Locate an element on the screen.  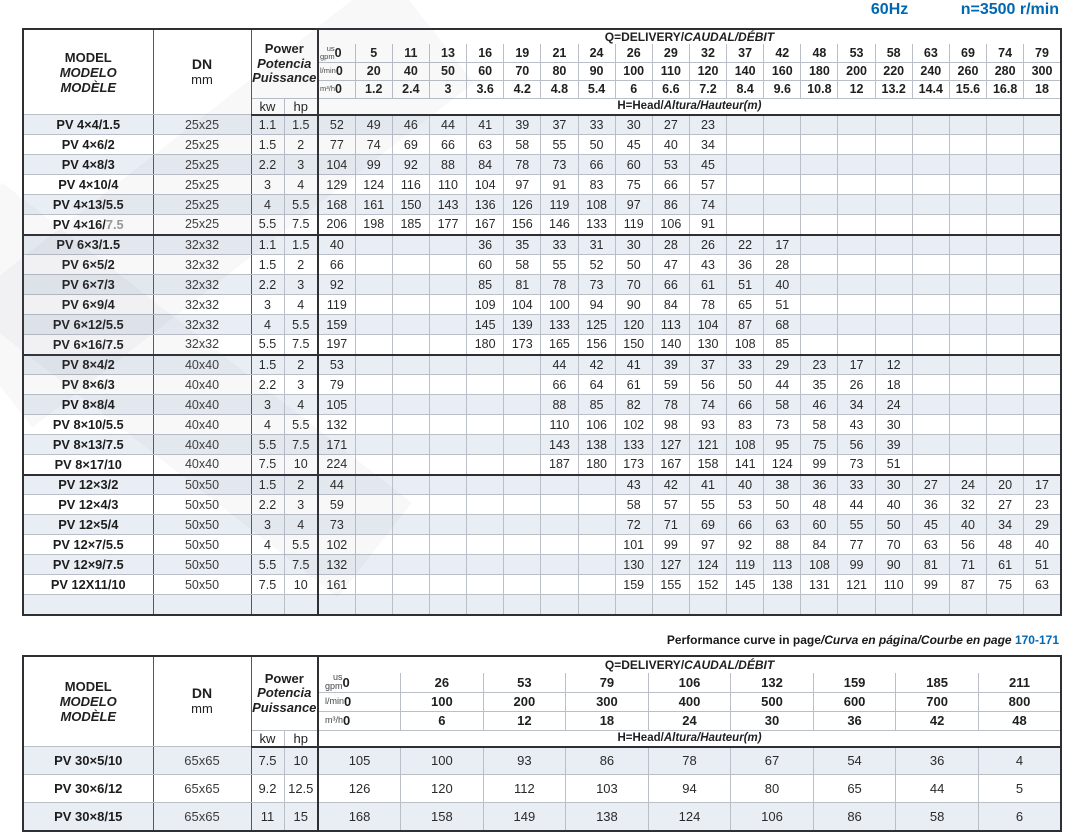
hp-cell: 5.5 is located at coordinates (301, 424).